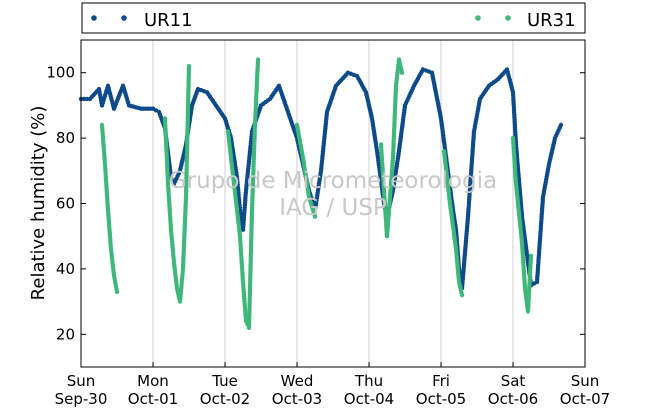 Image resolution: width=650 pixels, height=409 pixels. I want to click on point-ur11, so click(561, 125).